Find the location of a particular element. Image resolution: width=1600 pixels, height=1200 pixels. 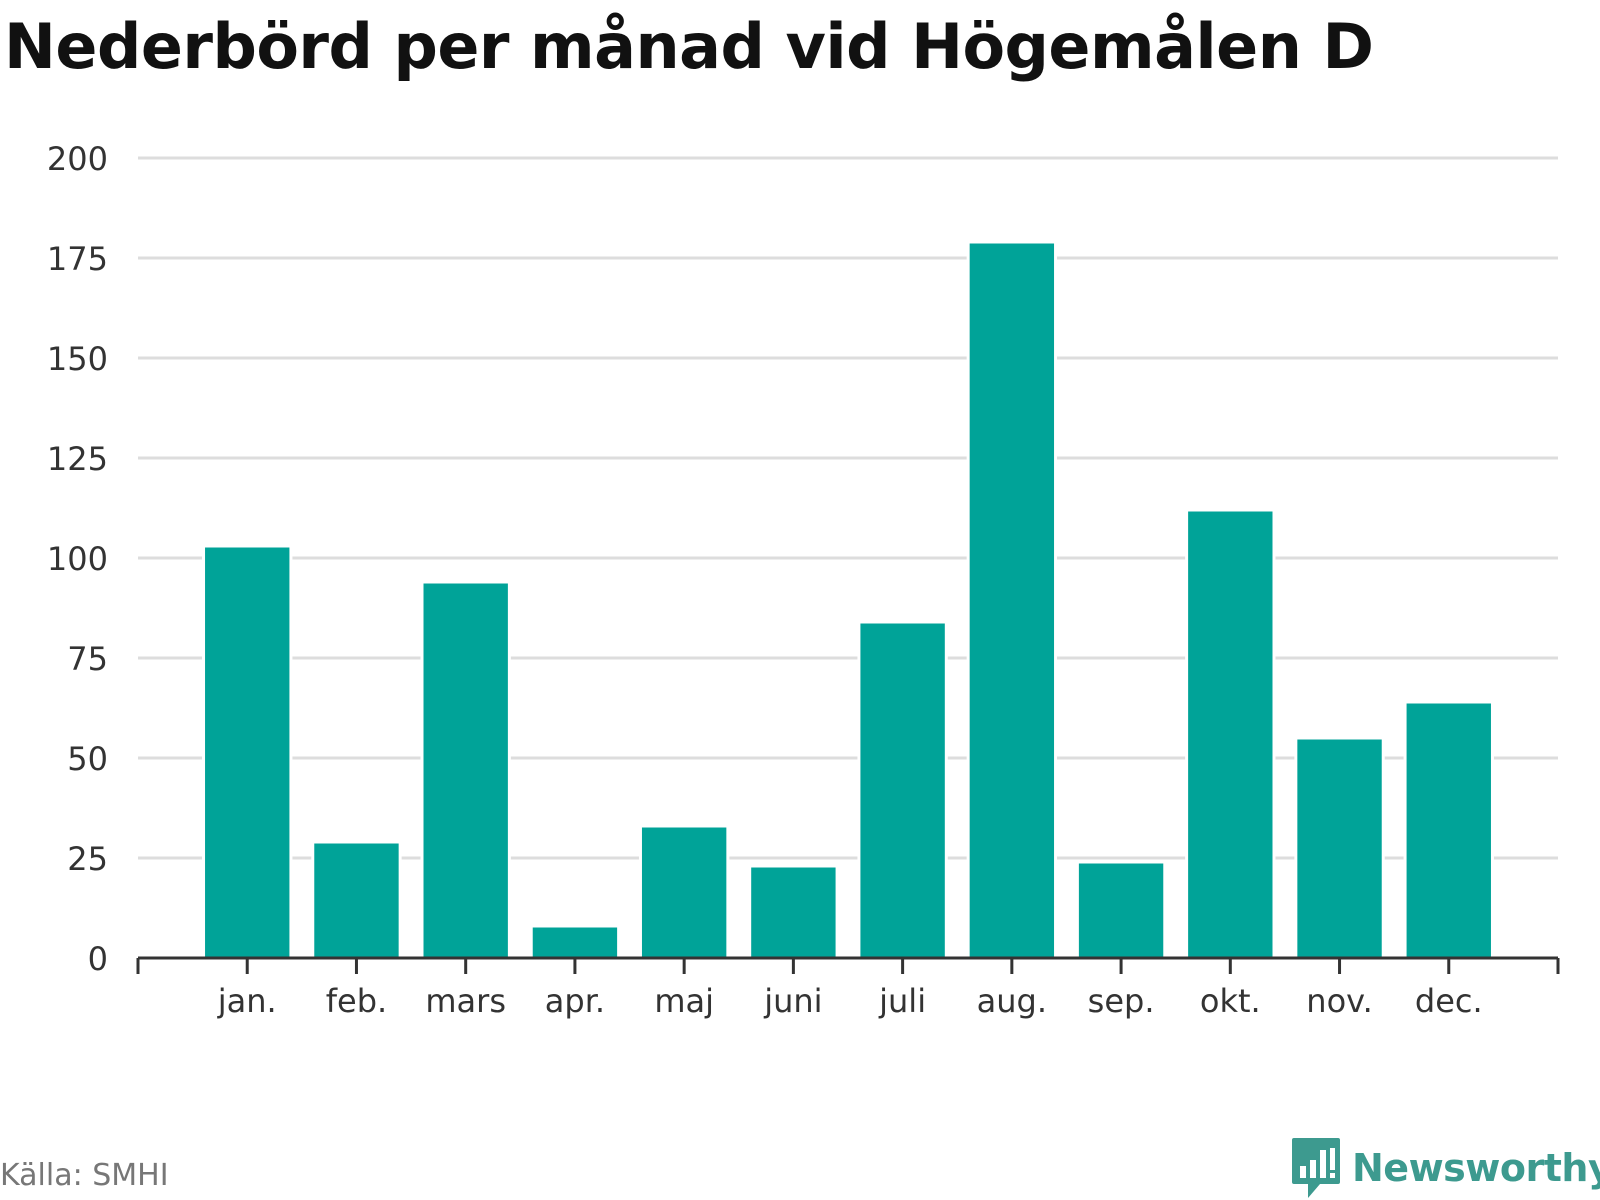

x-axis is located at coordinates (848, 965).